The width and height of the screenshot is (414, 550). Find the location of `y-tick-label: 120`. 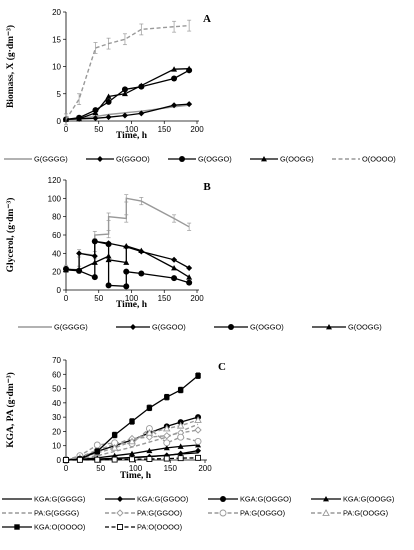

y-tick-label: 120 is located at coordinates (55, 180).